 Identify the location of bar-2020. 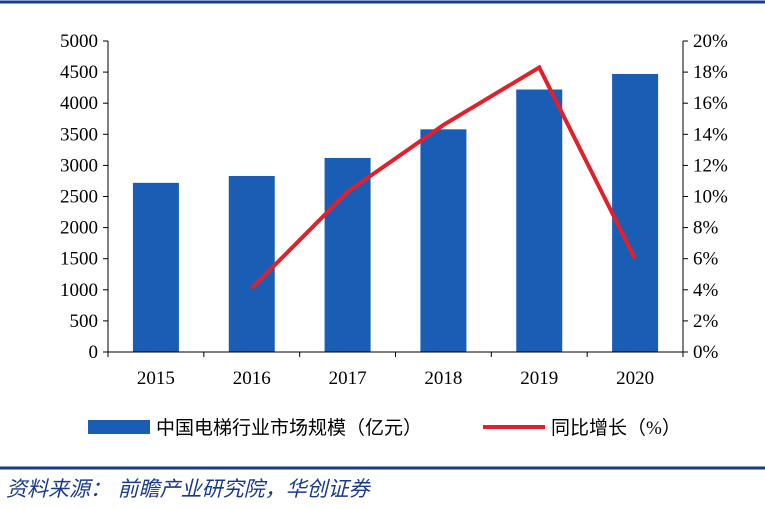
(635, 213).